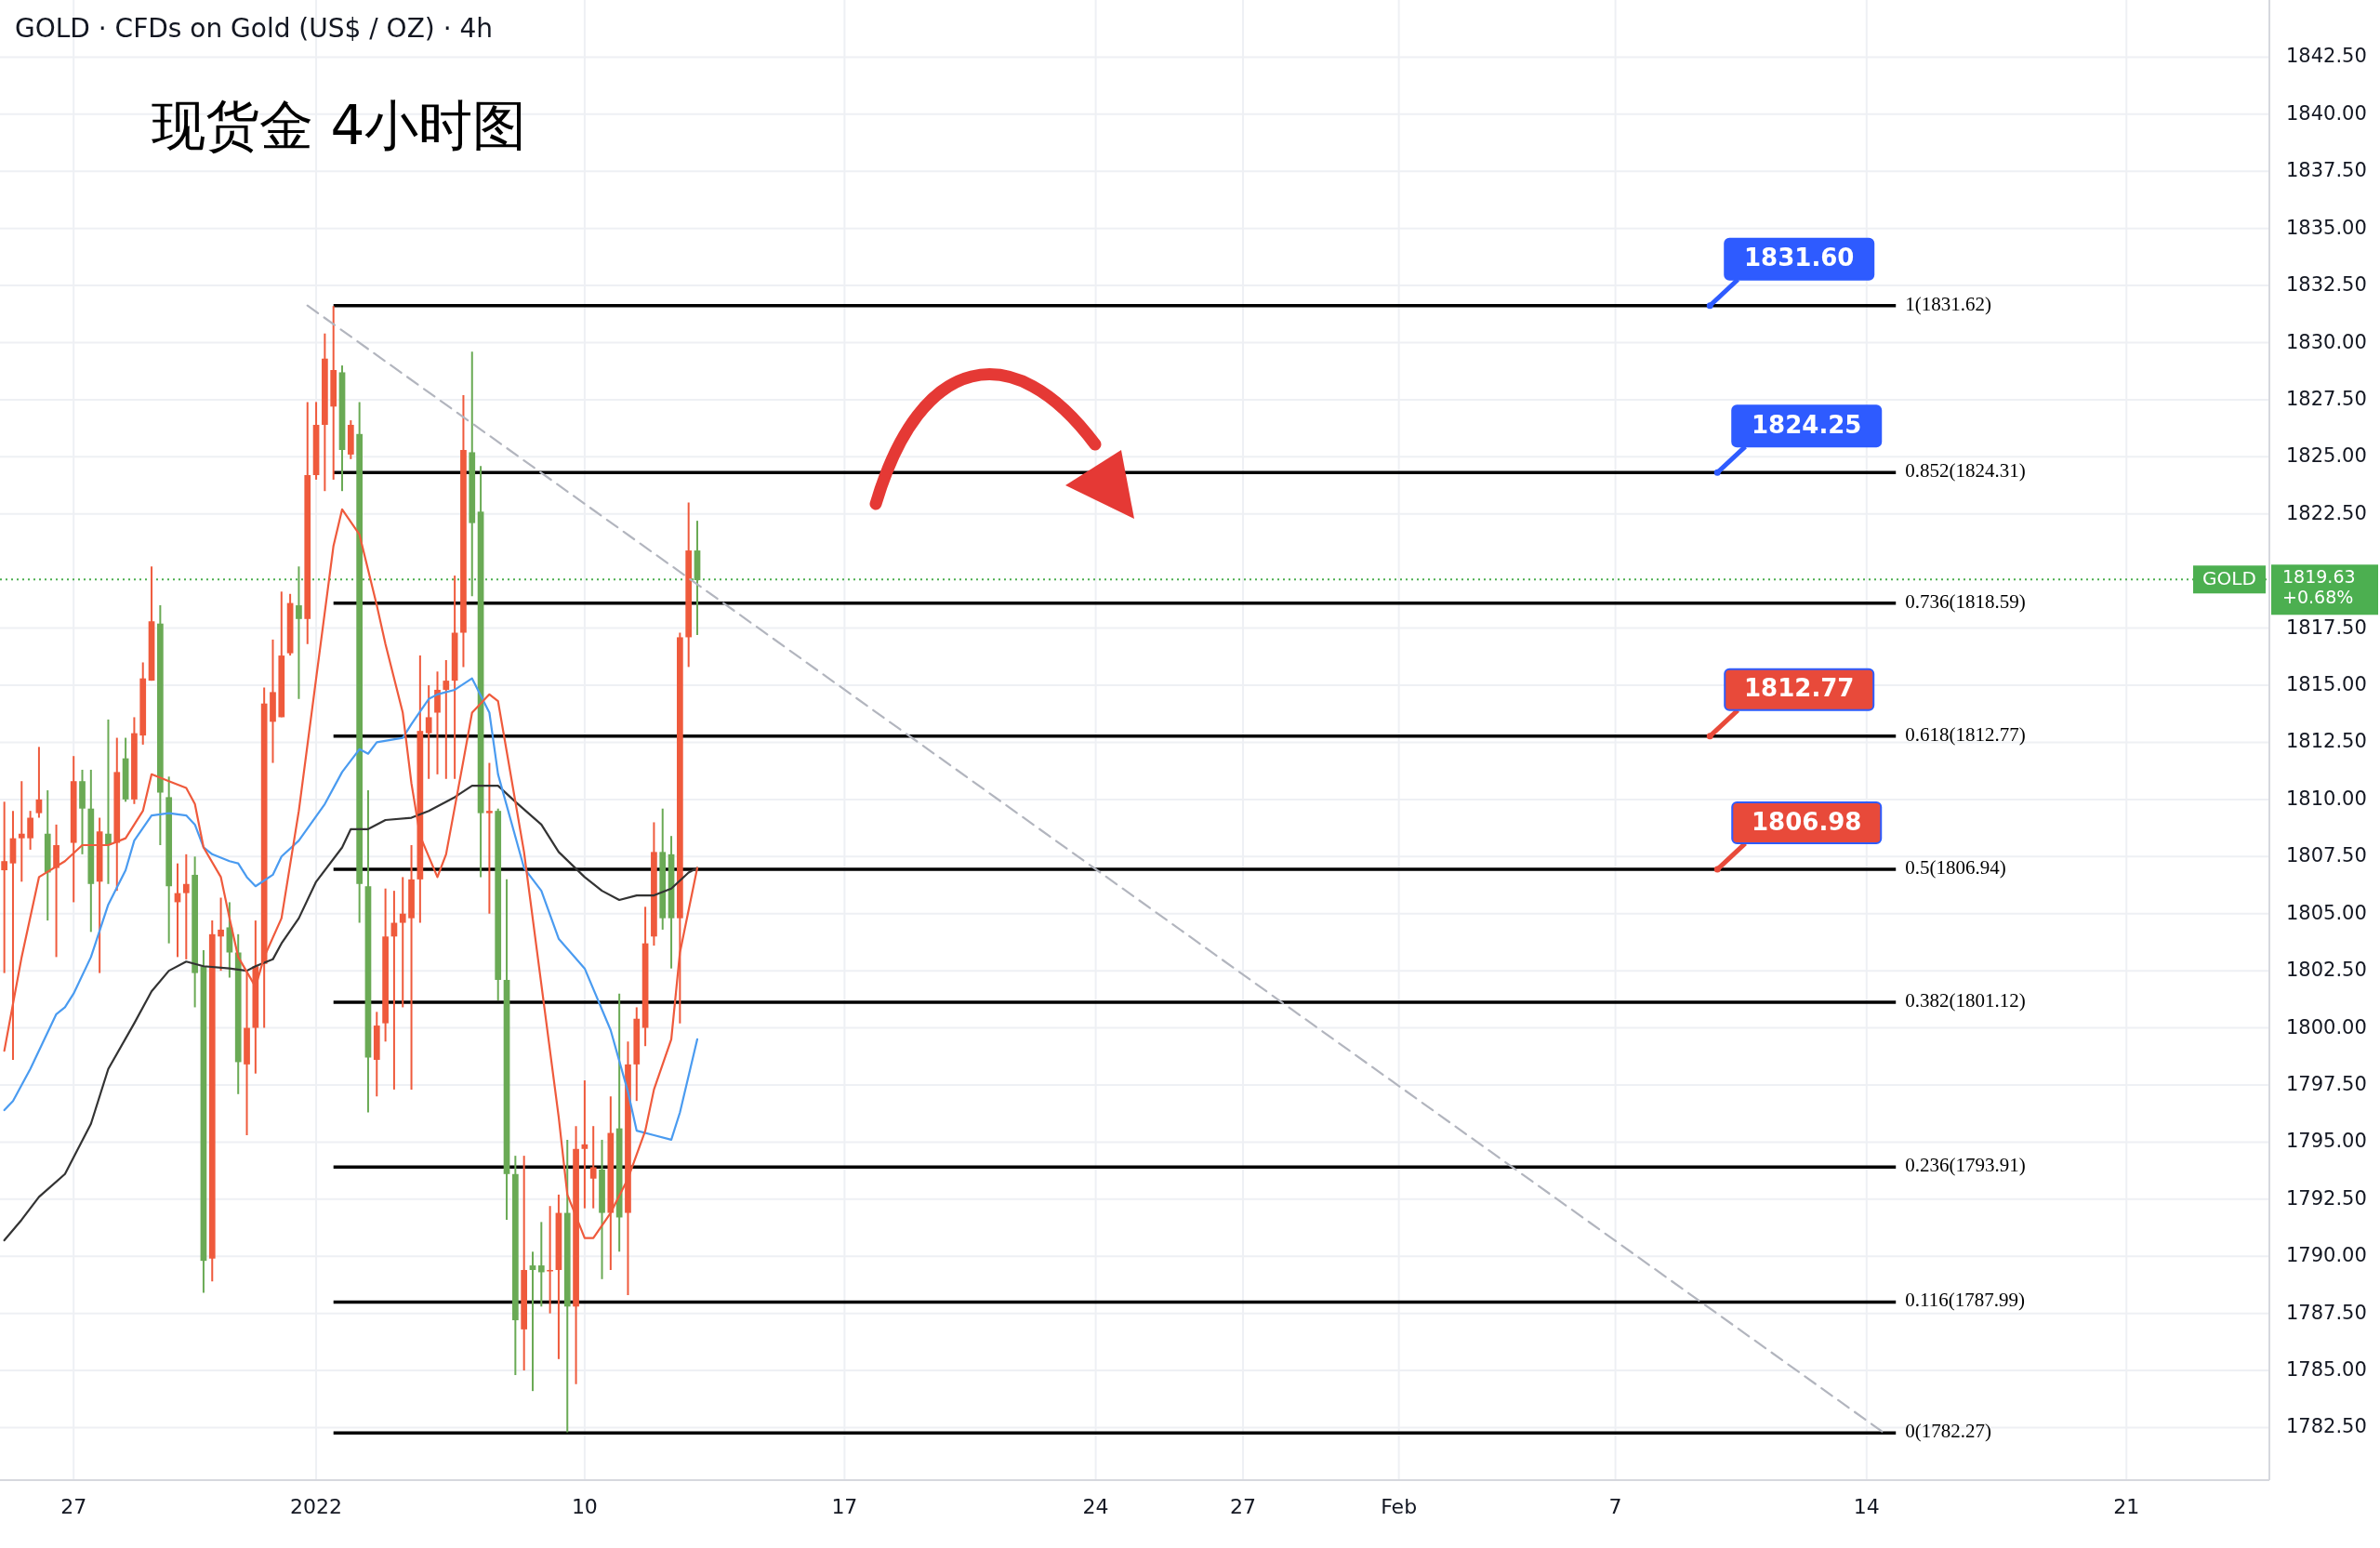 This screenshot has height=1548, width=2380. I want to click on annotation: 1831.60, so click(1799, 258).